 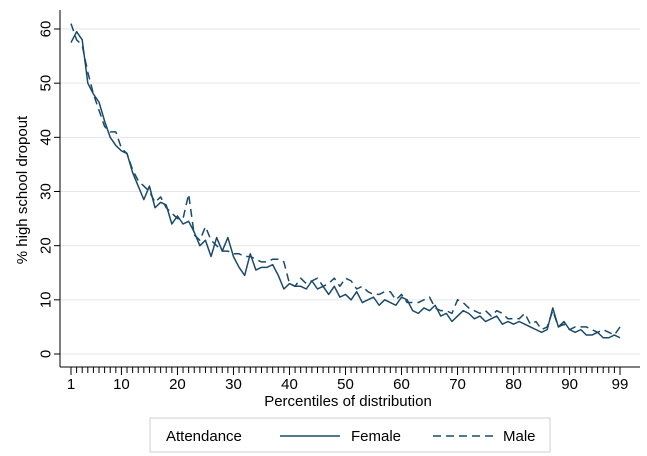 What do you see at coordinates (519, 436) in the screenshot?
I see `legend-label-male: Male` at bounding box center [519, 436].